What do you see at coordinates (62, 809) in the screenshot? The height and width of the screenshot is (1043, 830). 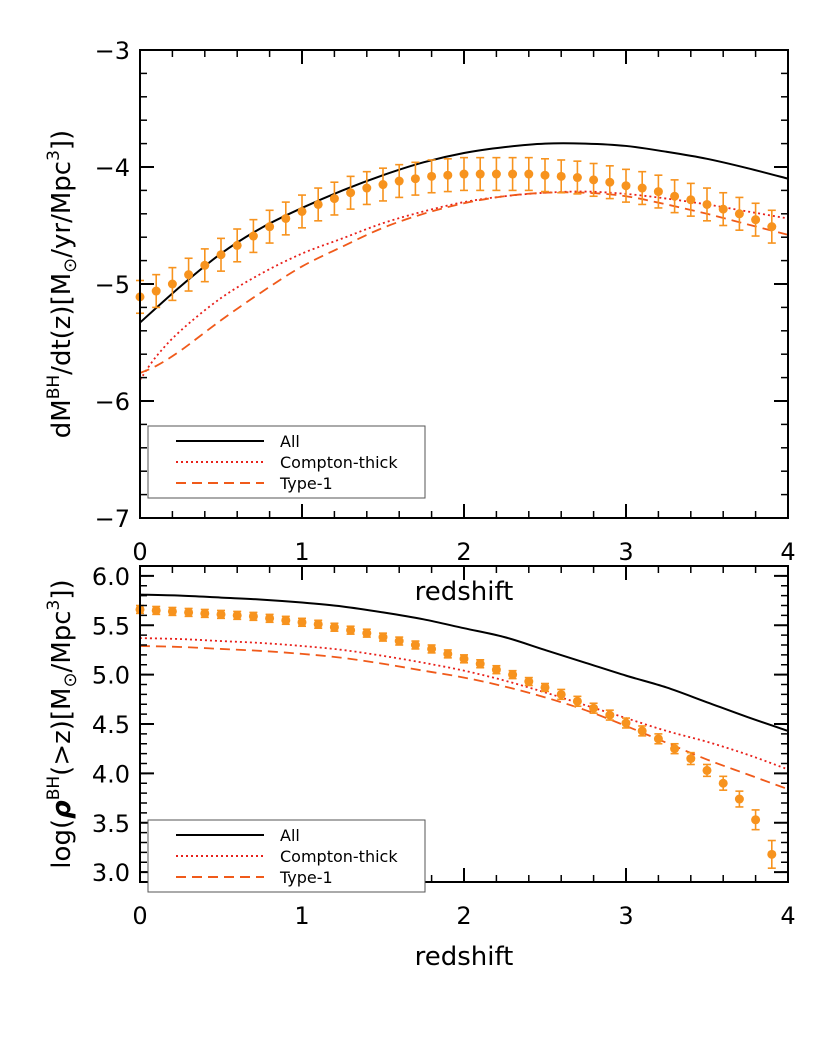 I see `y-title-rho: ρ` at bounding box center [62, 809].